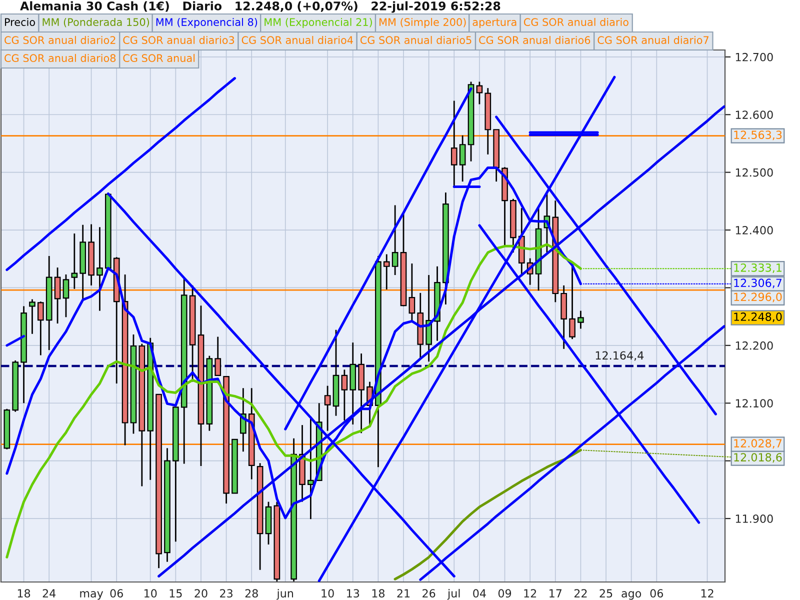 This screenshot has width=800, height=600. Describe the element at coordinates (96, 23) in the screenshot. I see `text: MM (Ponderada 150)` at that location.